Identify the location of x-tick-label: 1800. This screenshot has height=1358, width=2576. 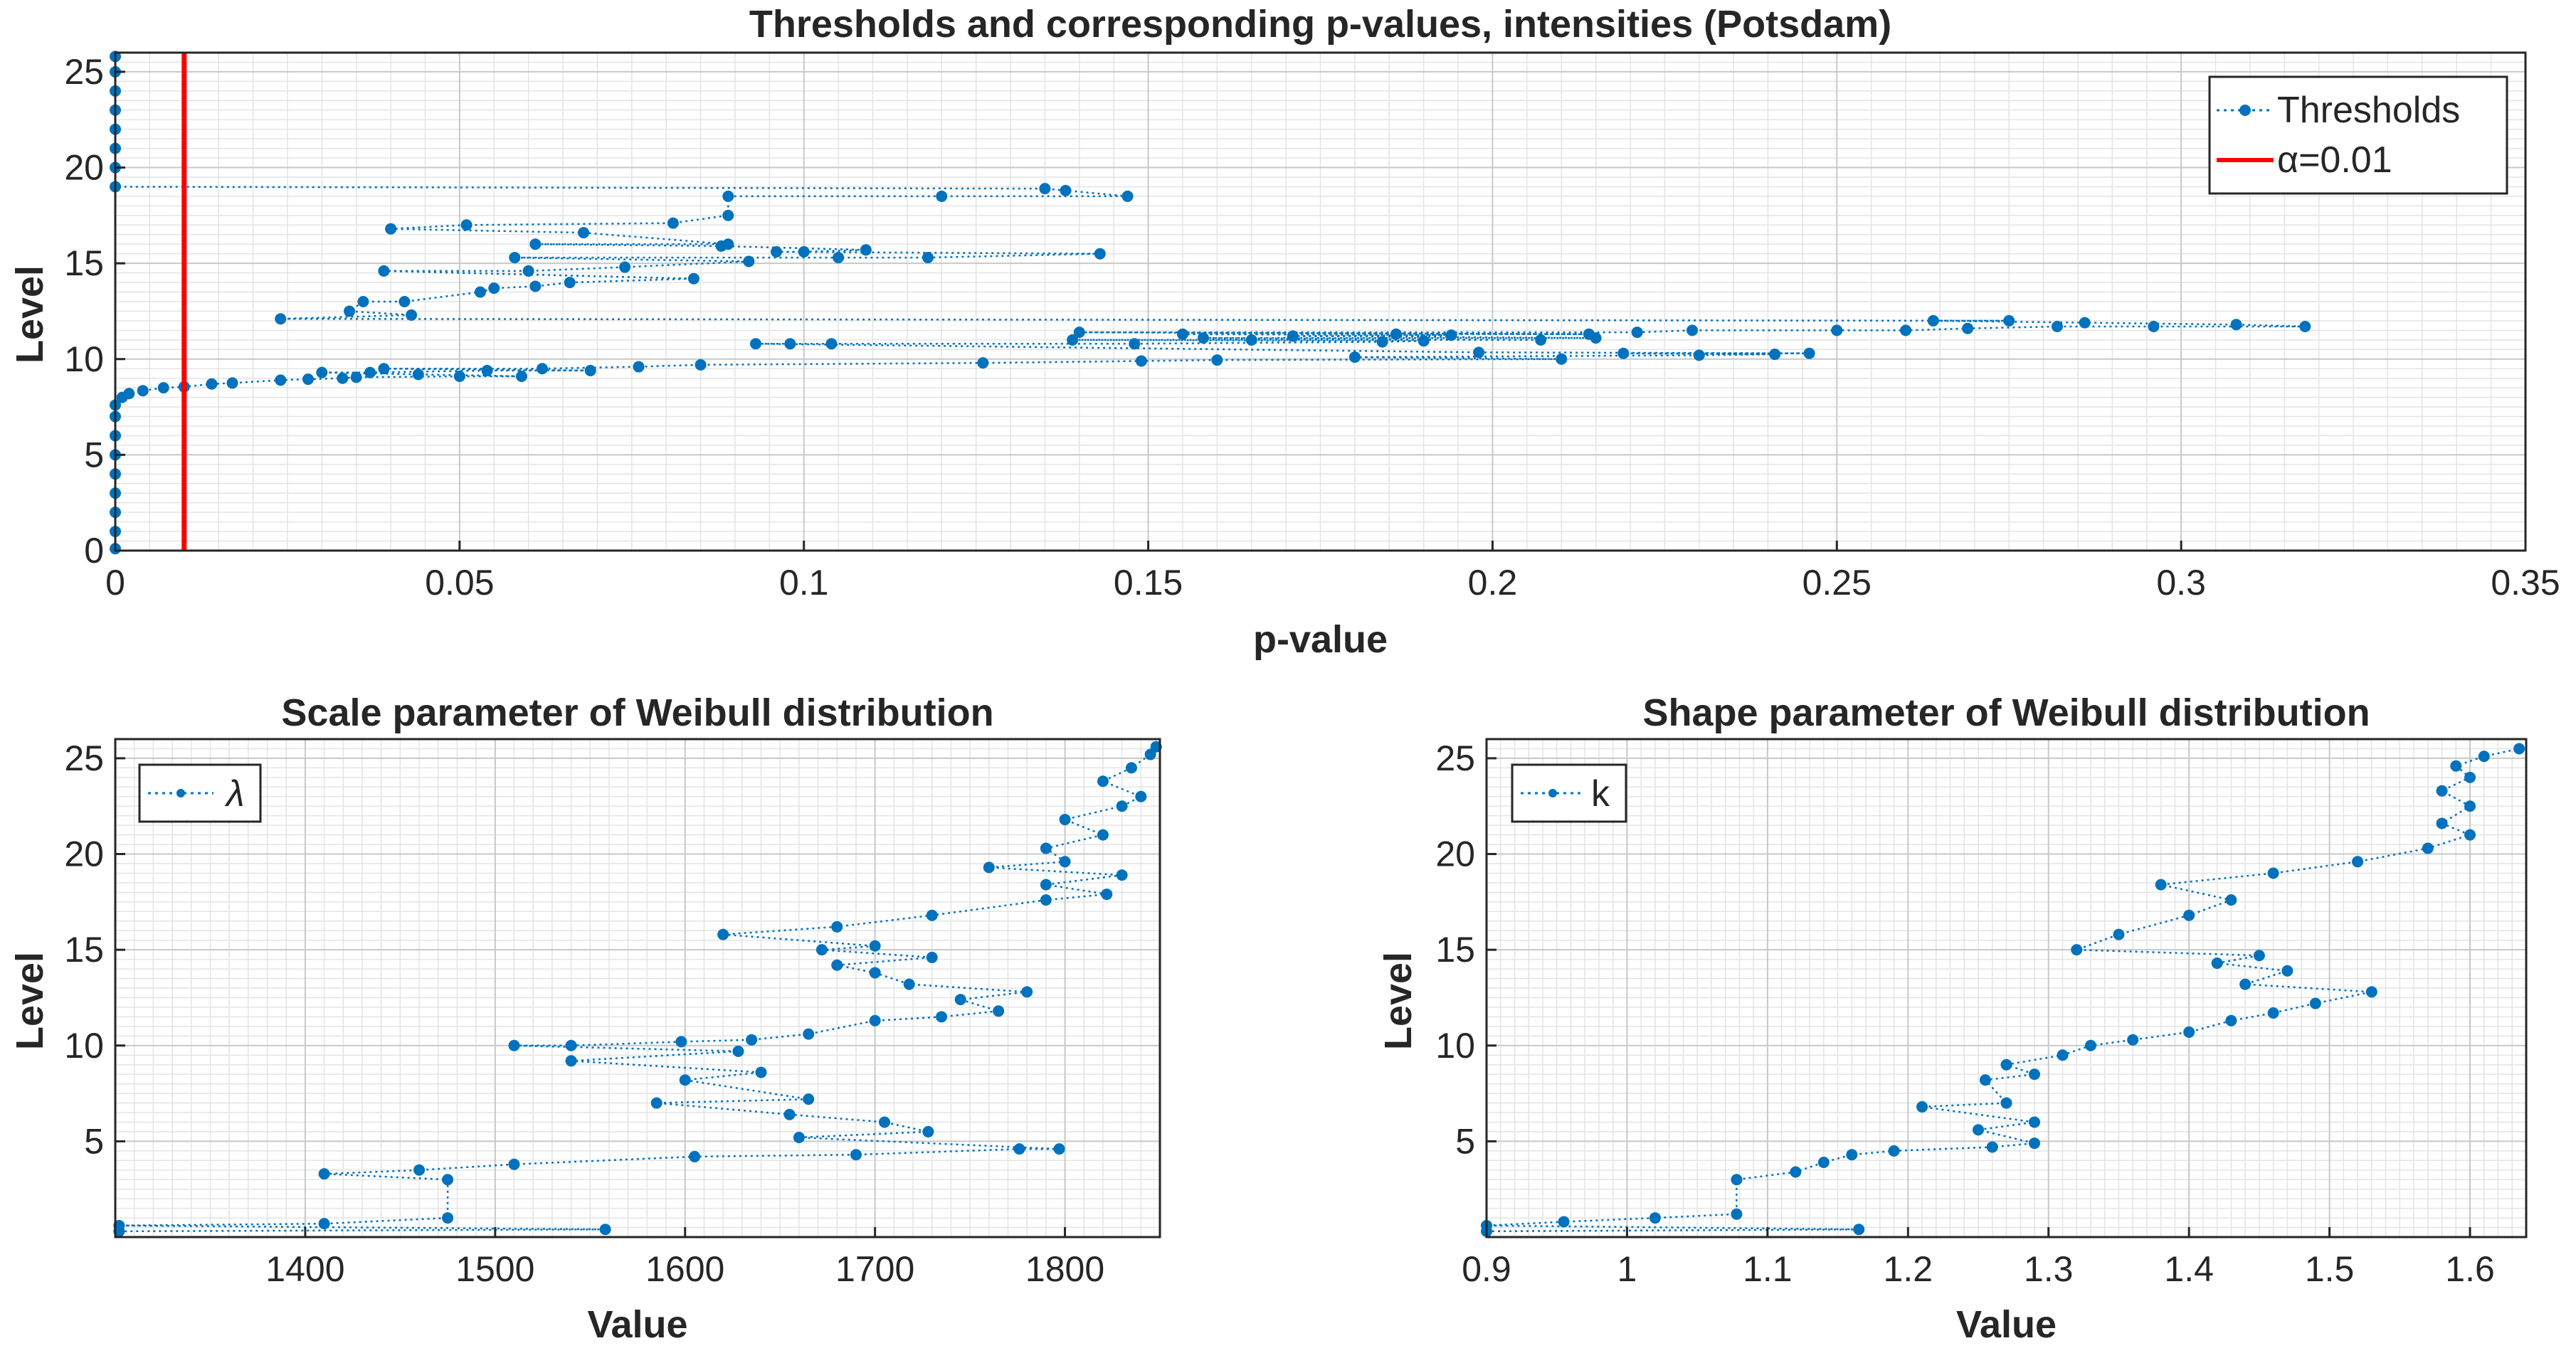
(1064, 1269).